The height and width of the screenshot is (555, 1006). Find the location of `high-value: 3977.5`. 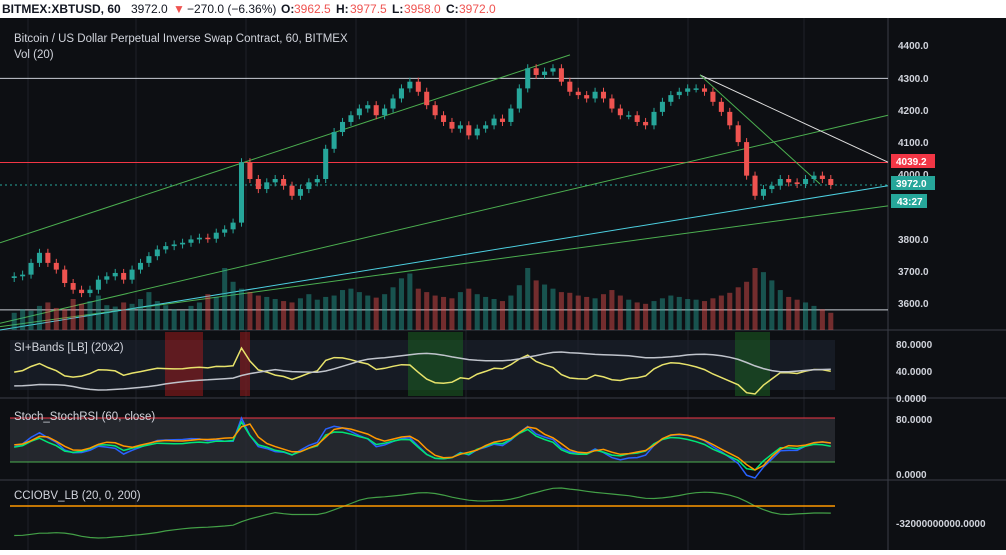

high-value: 3977.5 is located at coordinates (368, 9).